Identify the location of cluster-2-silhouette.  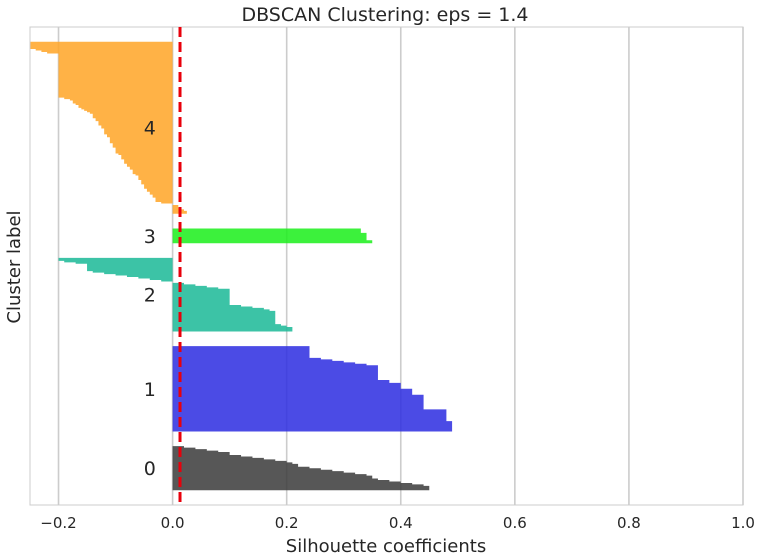
(175, 294).